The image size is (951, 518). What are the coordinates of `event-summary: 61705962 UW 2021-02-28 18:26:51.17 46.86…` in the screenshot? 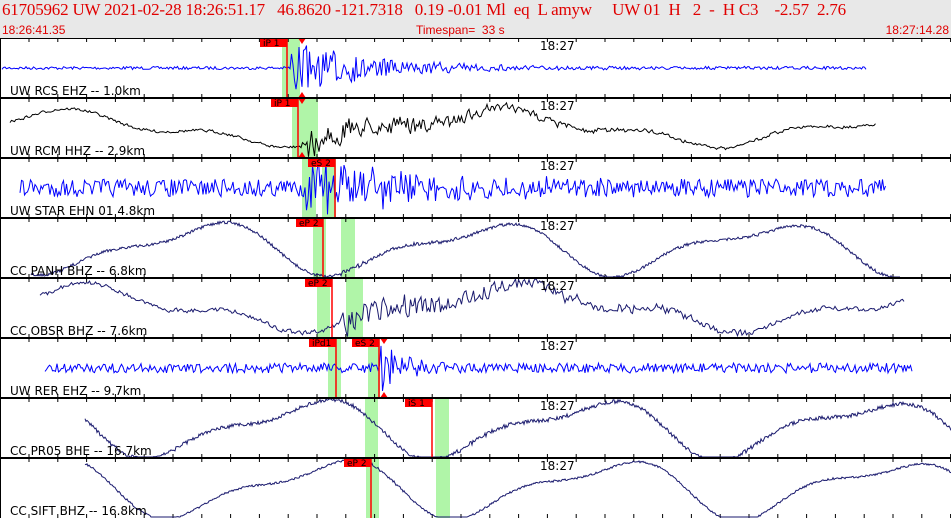 It's located at (424, 9).